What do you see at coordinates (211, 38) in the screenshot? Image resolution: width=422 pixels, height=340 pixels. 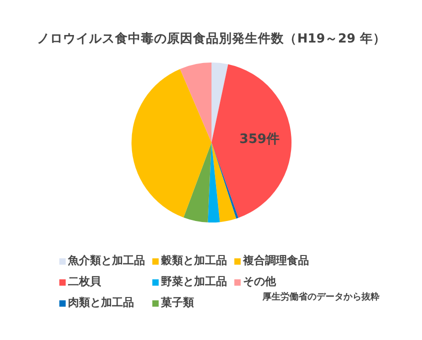 I see `chart-title: ノロウイルス食中毒の原因食品別発生件数（H19～29 年）` at bounding box center [211, 38].